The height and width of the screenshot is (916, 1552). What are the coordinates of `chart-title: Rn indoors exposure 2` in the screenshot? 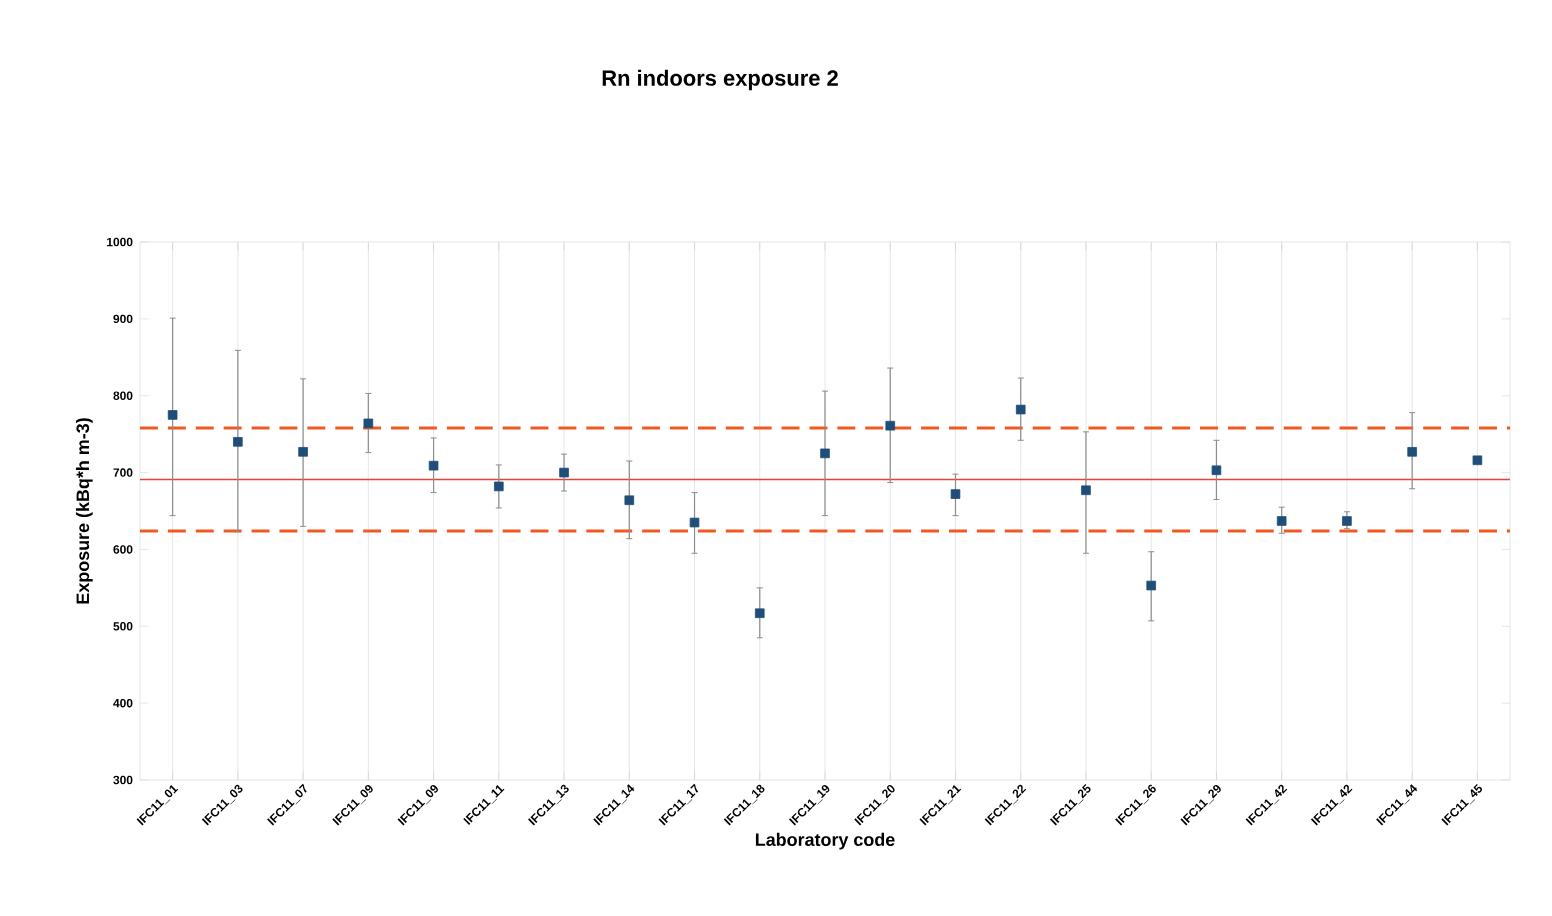 It's located at (720, 80).